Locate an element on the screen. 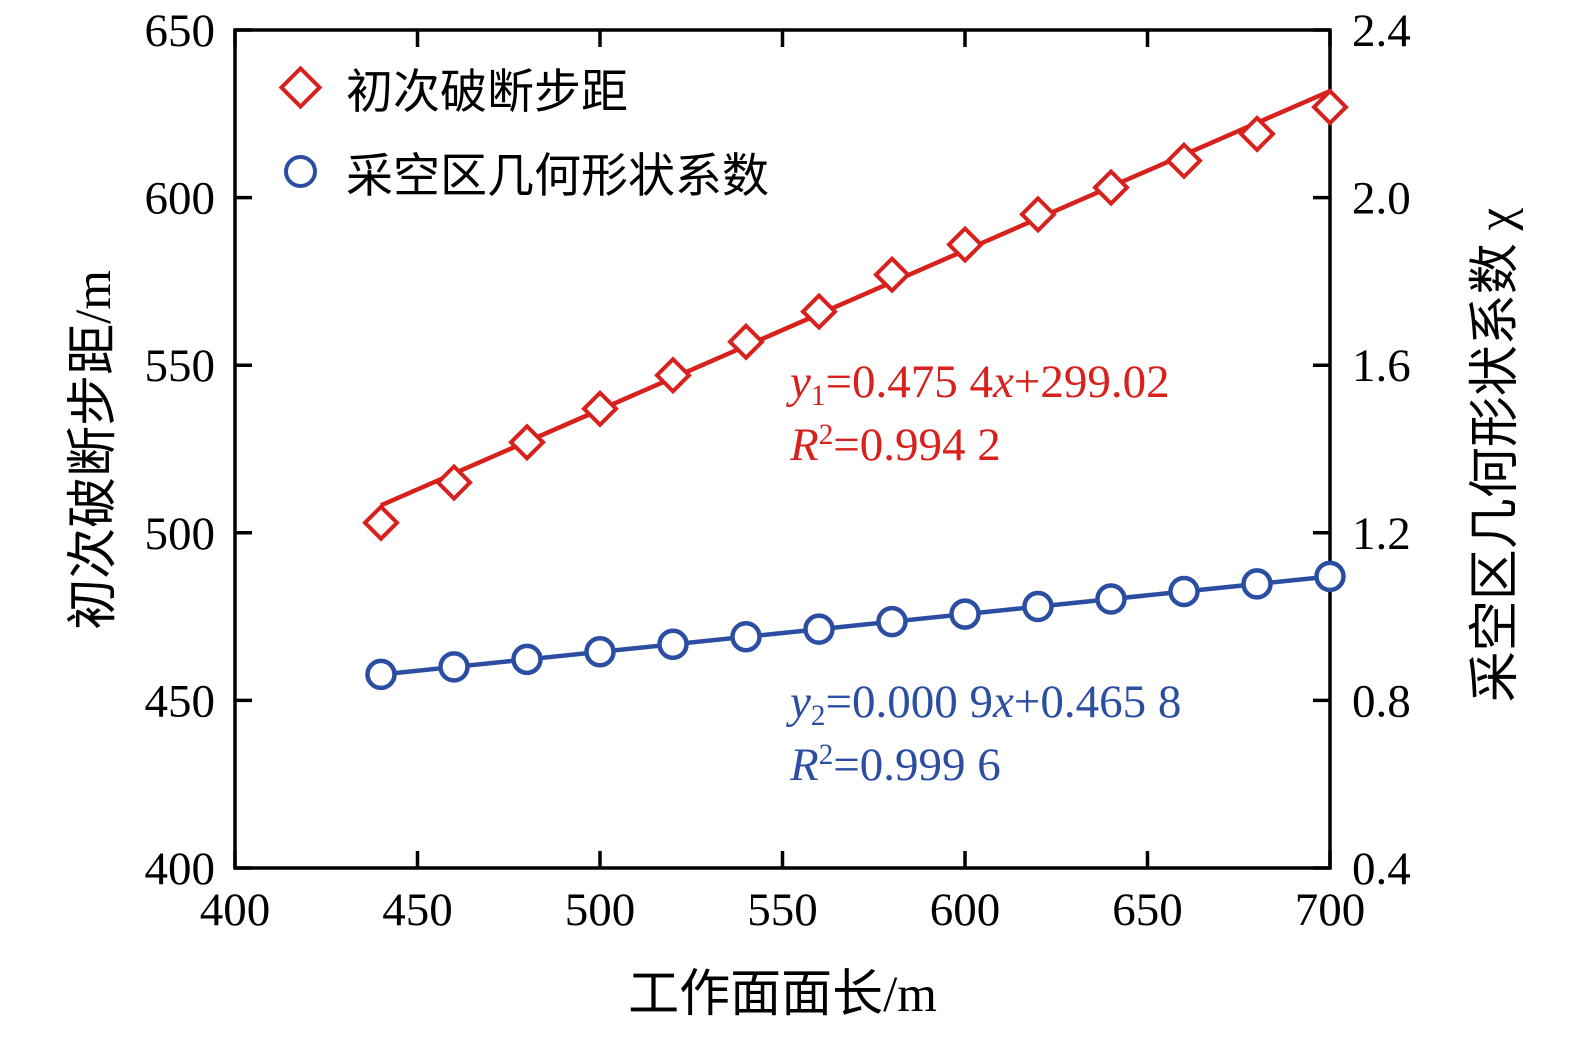  legend-item: 采空区几何形状系数 is located at coordinates (518, 171).